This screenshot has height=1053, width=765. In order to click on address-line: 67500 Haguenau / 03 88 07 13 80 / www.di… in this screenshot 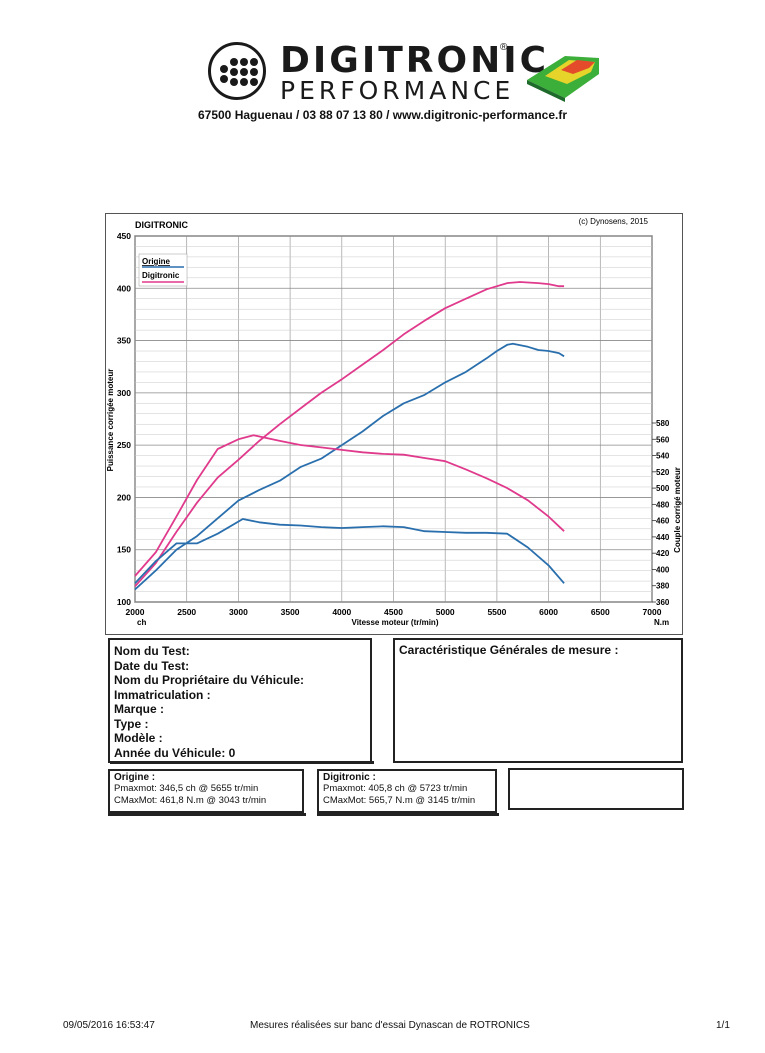, I will do `click(382, 115)`.